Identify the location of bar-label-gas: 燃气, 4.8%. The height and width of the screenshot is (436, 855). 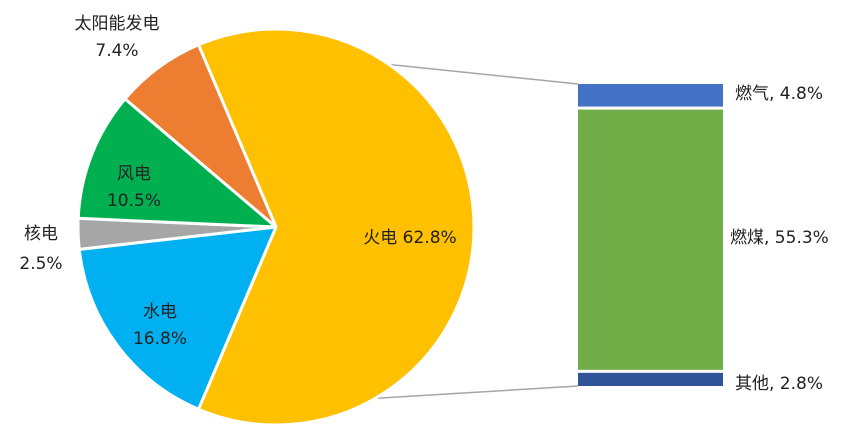
(779, 94).